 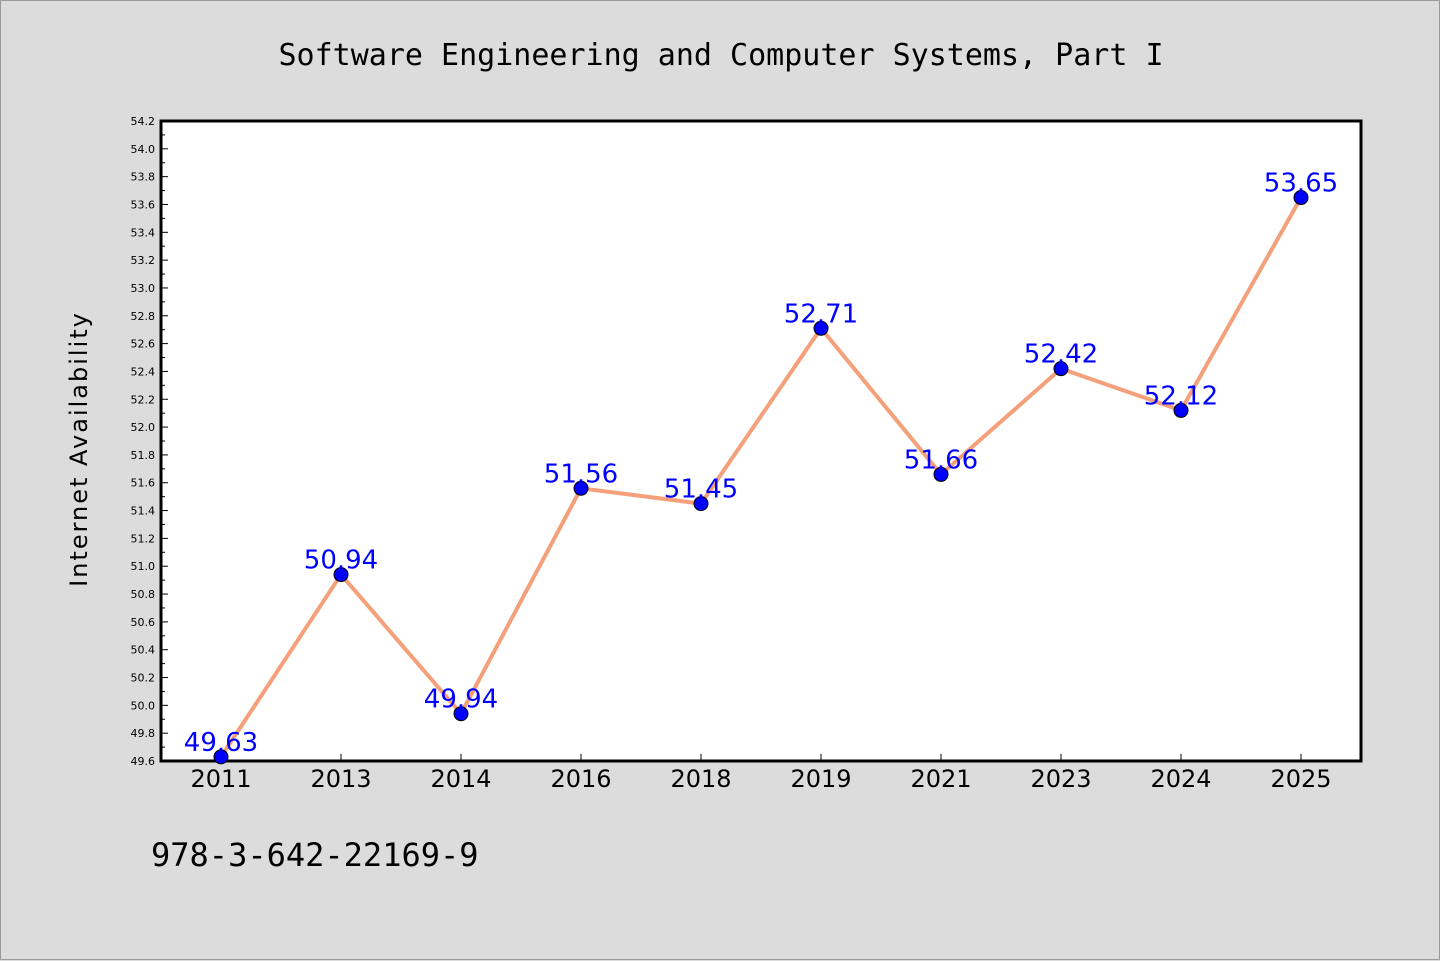 I want to click on y-tick-label: 49.8, so click(x=143, y=733).